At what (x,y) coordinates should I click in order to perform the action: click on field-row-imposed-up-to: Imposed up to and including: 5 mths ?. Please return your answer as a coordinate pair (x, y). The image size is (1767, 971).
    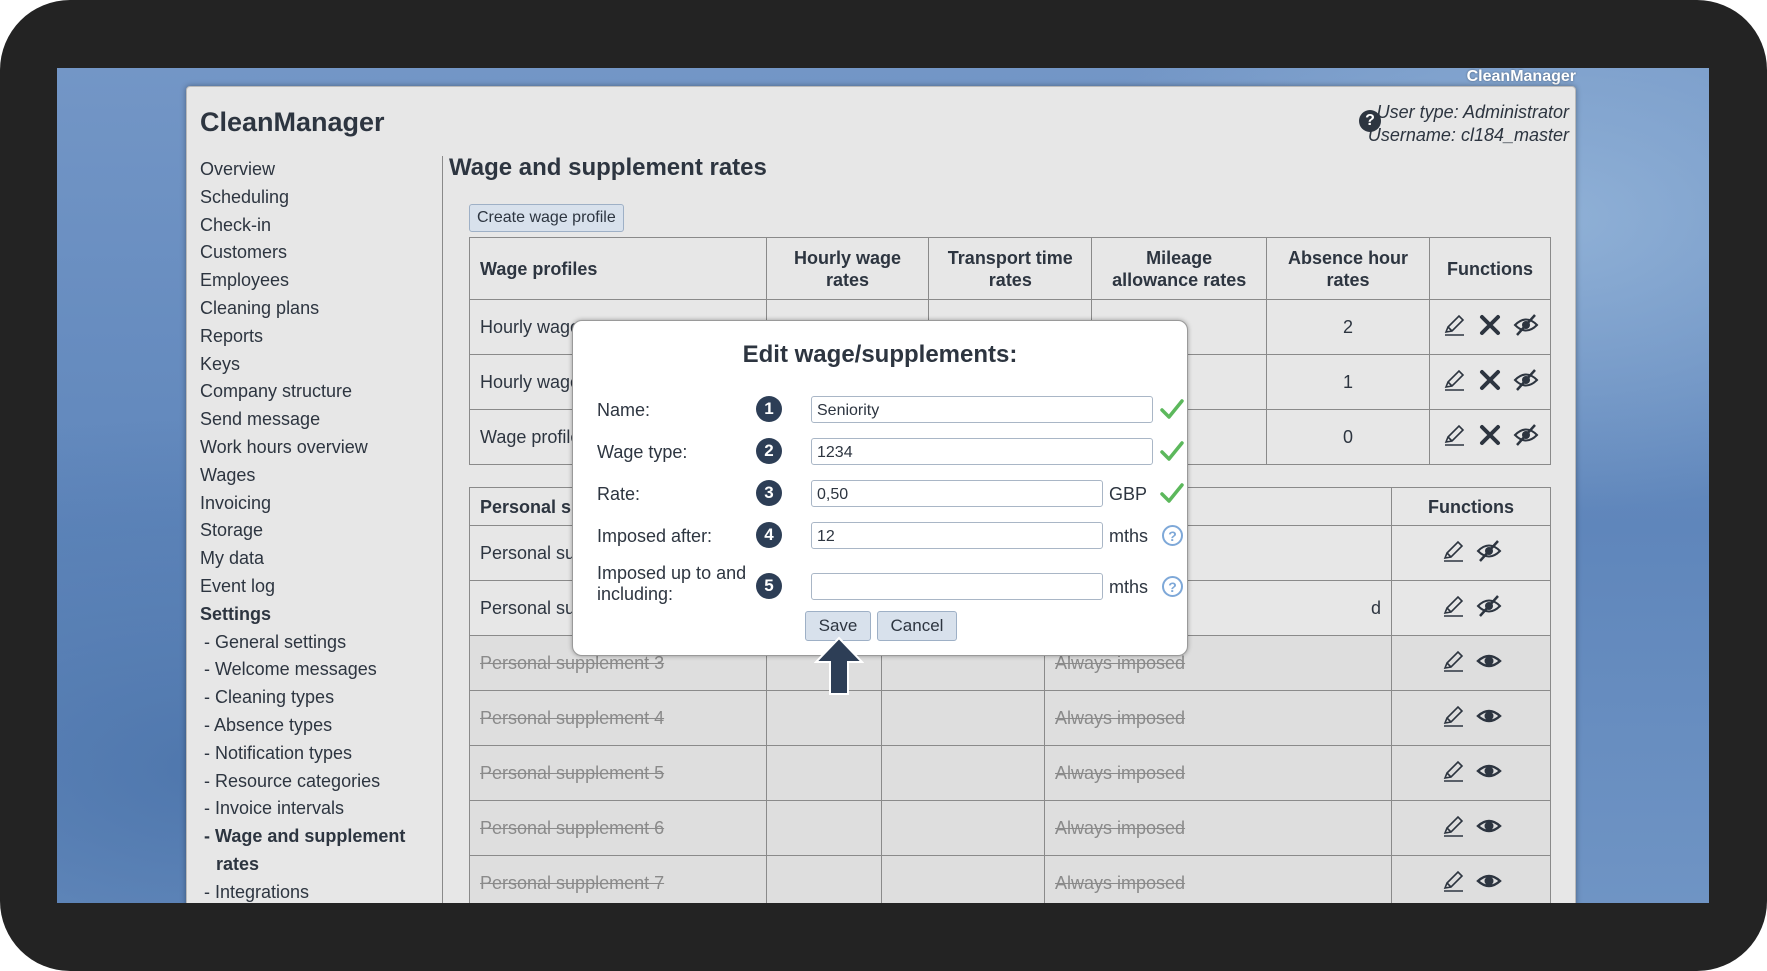
    Looking at the image, I should click on (890, 584).